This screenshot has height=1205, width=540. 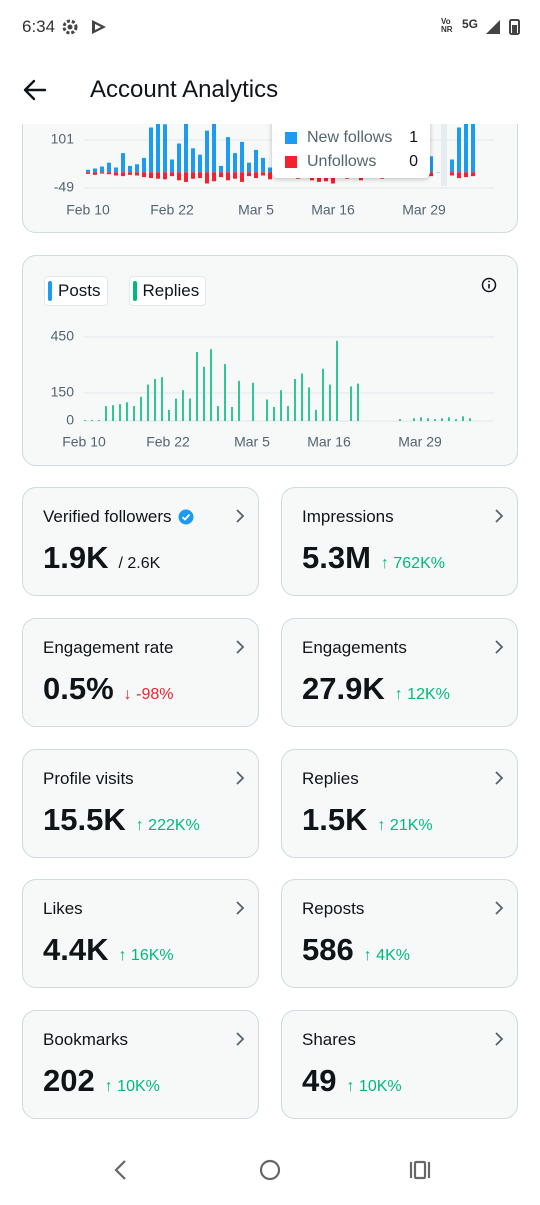 I want to click on stat-card: Profile visits 15.5K↑ 222K%, so click(x=140, y=803).